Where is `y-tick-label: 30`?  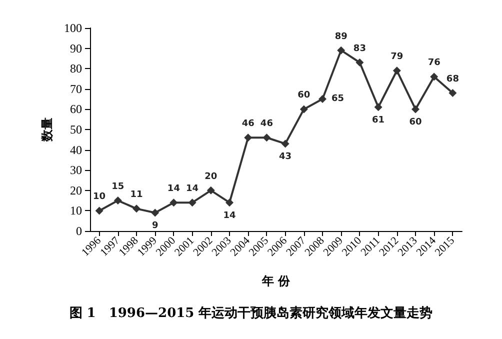
y-tick-label: 30 is located at coordinates (76, 170).